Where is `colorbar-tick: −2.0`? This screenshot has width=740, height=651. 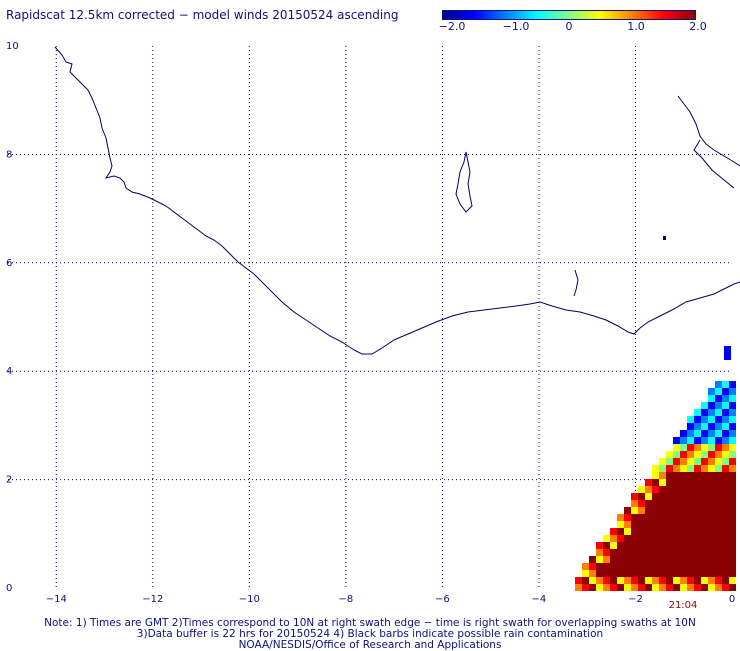
colorbar-tick: −2.0 is located at coordinates (452, 26).